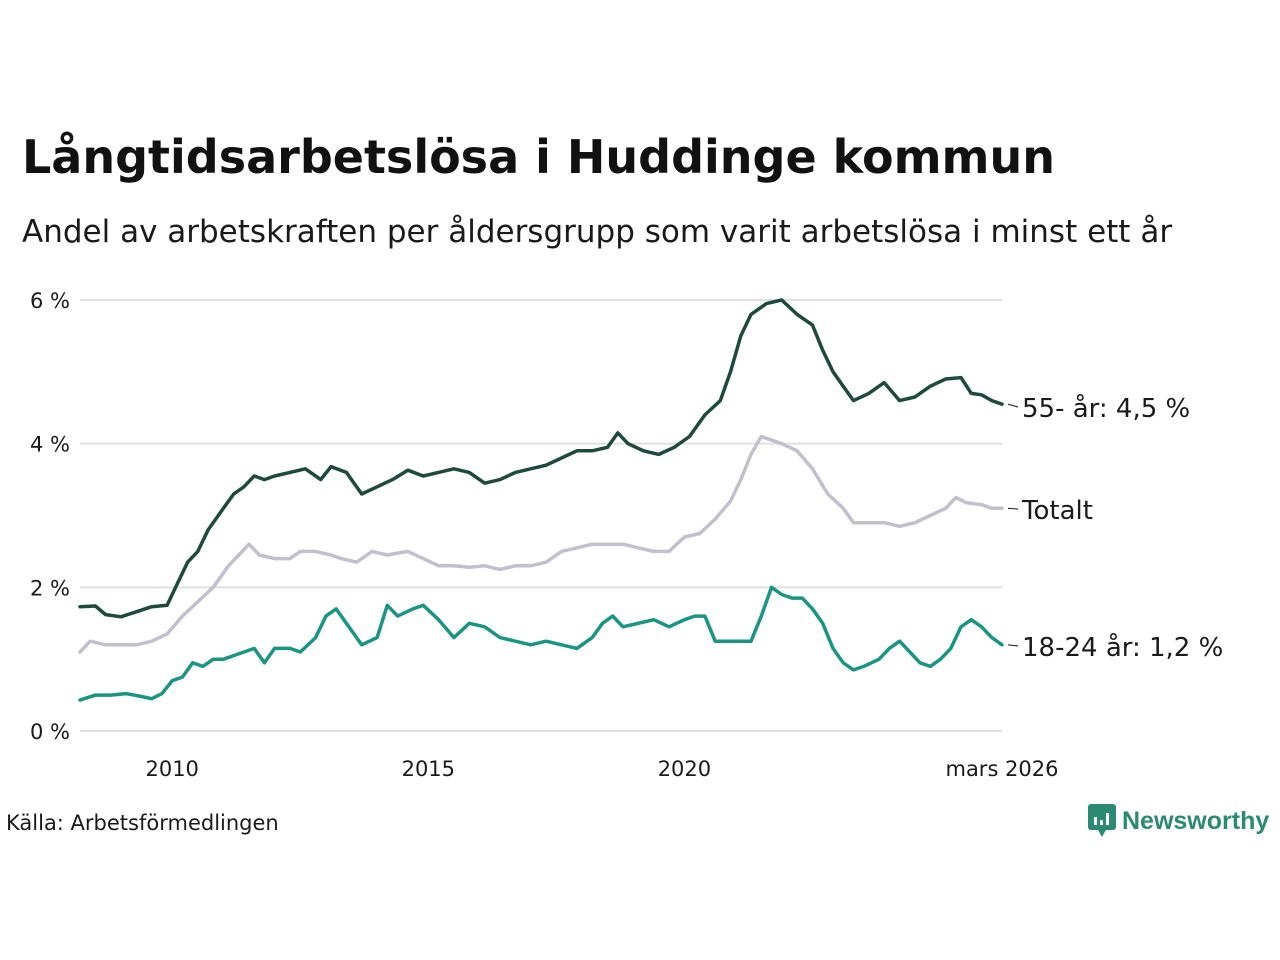 The height and width of the screenshot is (960, 1280). What do you see at coordinates (684, 769) in the screenshot?
I see `x-tick-label: 2020` at bounding box center [684, 769].